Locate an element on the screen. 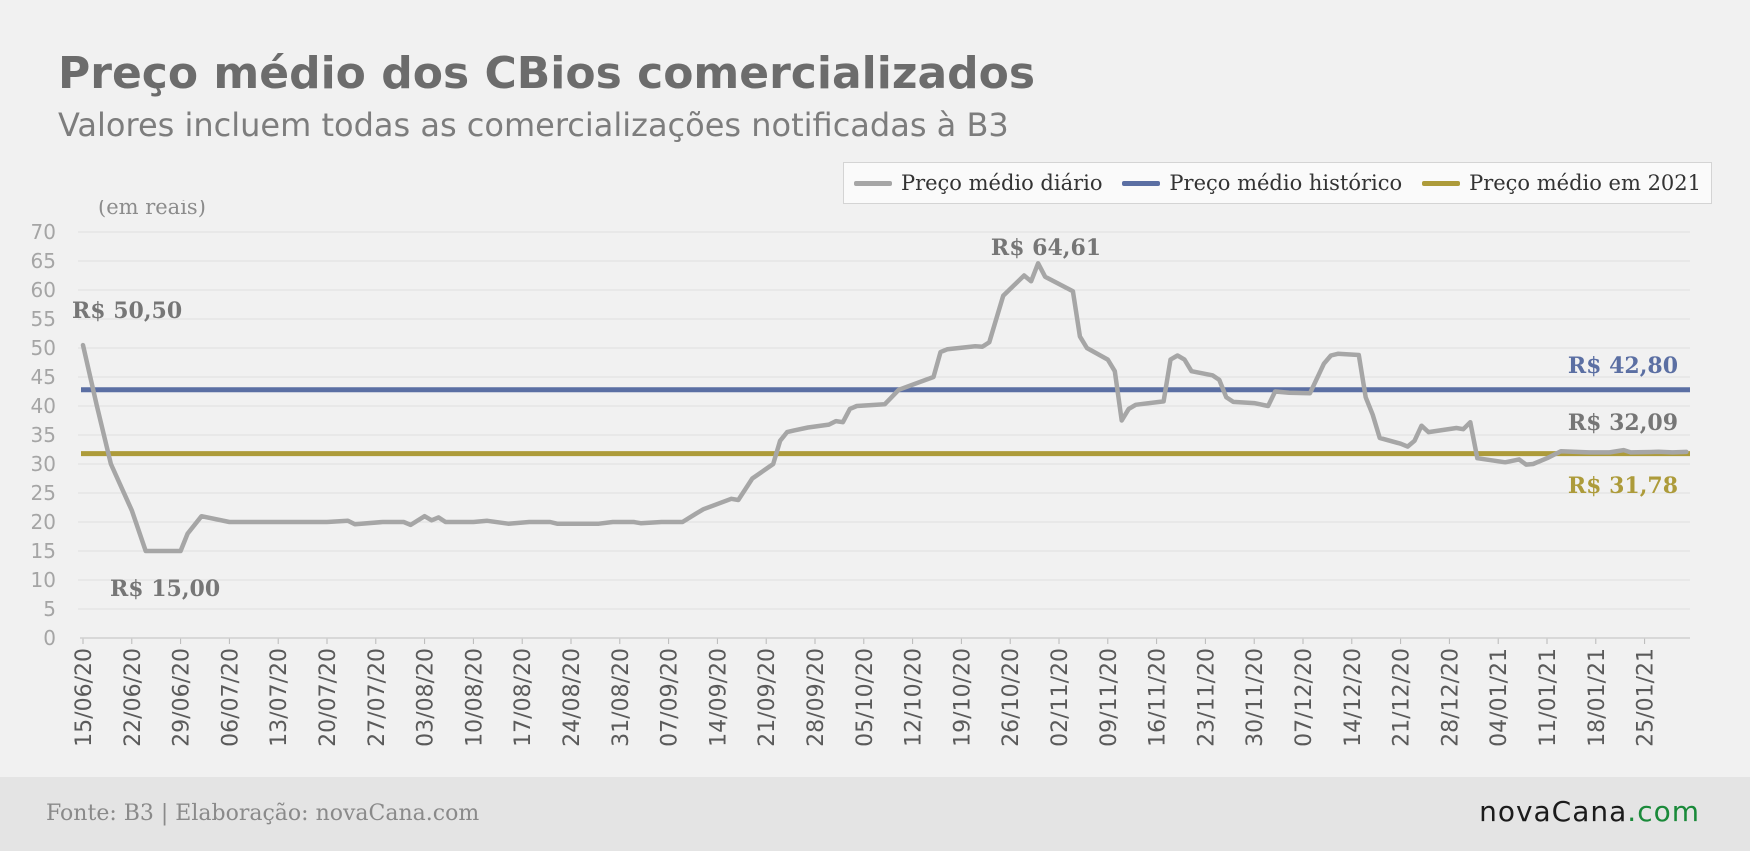 This screenshot has height=851, width=1750. x-tick-label: 12/10/20 is located at coordinates (914, 697).